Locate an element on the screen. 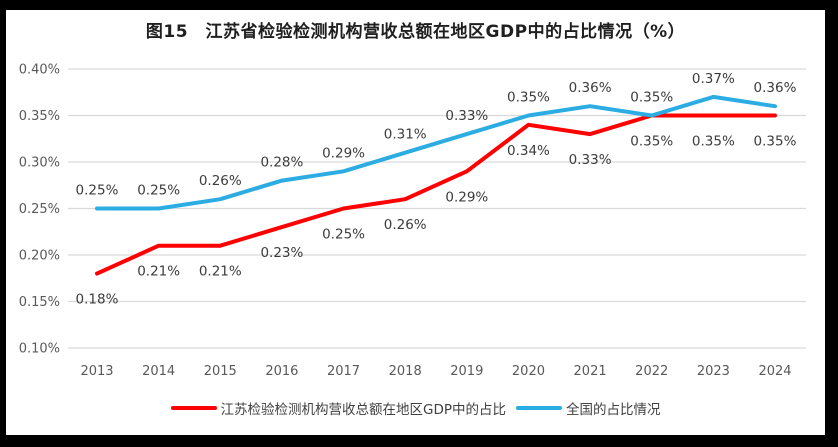 The height and width of the screenshot is (447, 838). data-label-national: 0.33% is located at coordinates (466, 116).